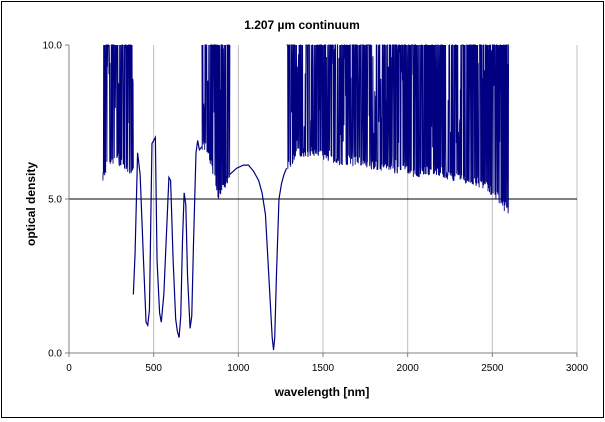 This screenshot has height=422, width=605. What do you see at coordinates (69, 368) in the screenshot?
I see `x-tick-label: 0` at bounding box center [69, 368].